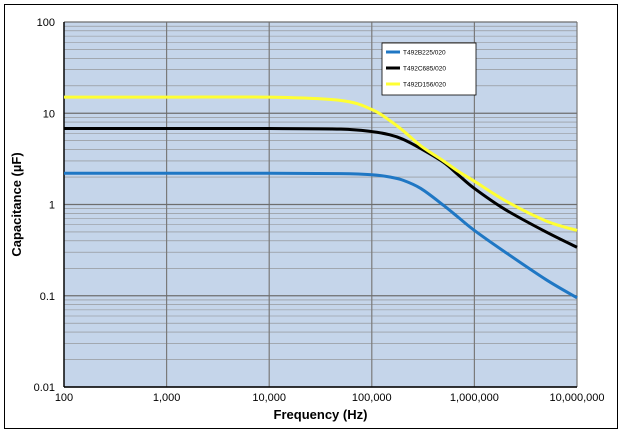 This screenshot has height=436, width=626. Describe the element at coordinates (330, 398) in the screenshot. I see `x-tick-labels: 100 1,000 10,000 100,000 1,000,000 10,000,000` at that location.